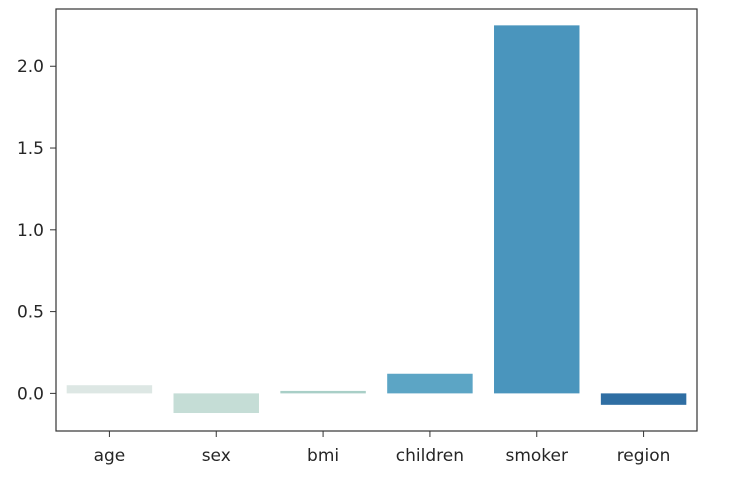  I want to click on bar-region, so click(643, 399).